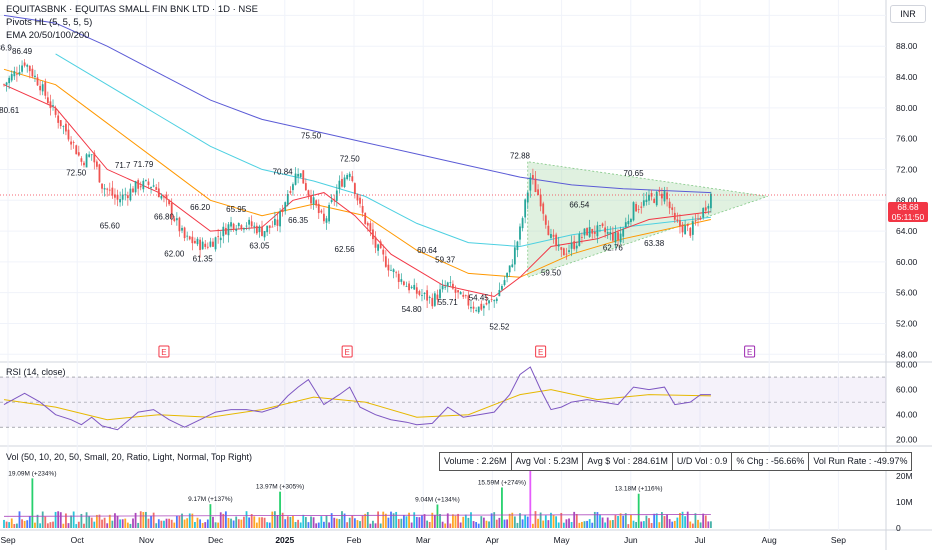 This screenshot has width=932, height=550. Describe the element at coordinates (36, 372) in the screenshot. I see `rsi-label: RSI (14, close)` at that location.